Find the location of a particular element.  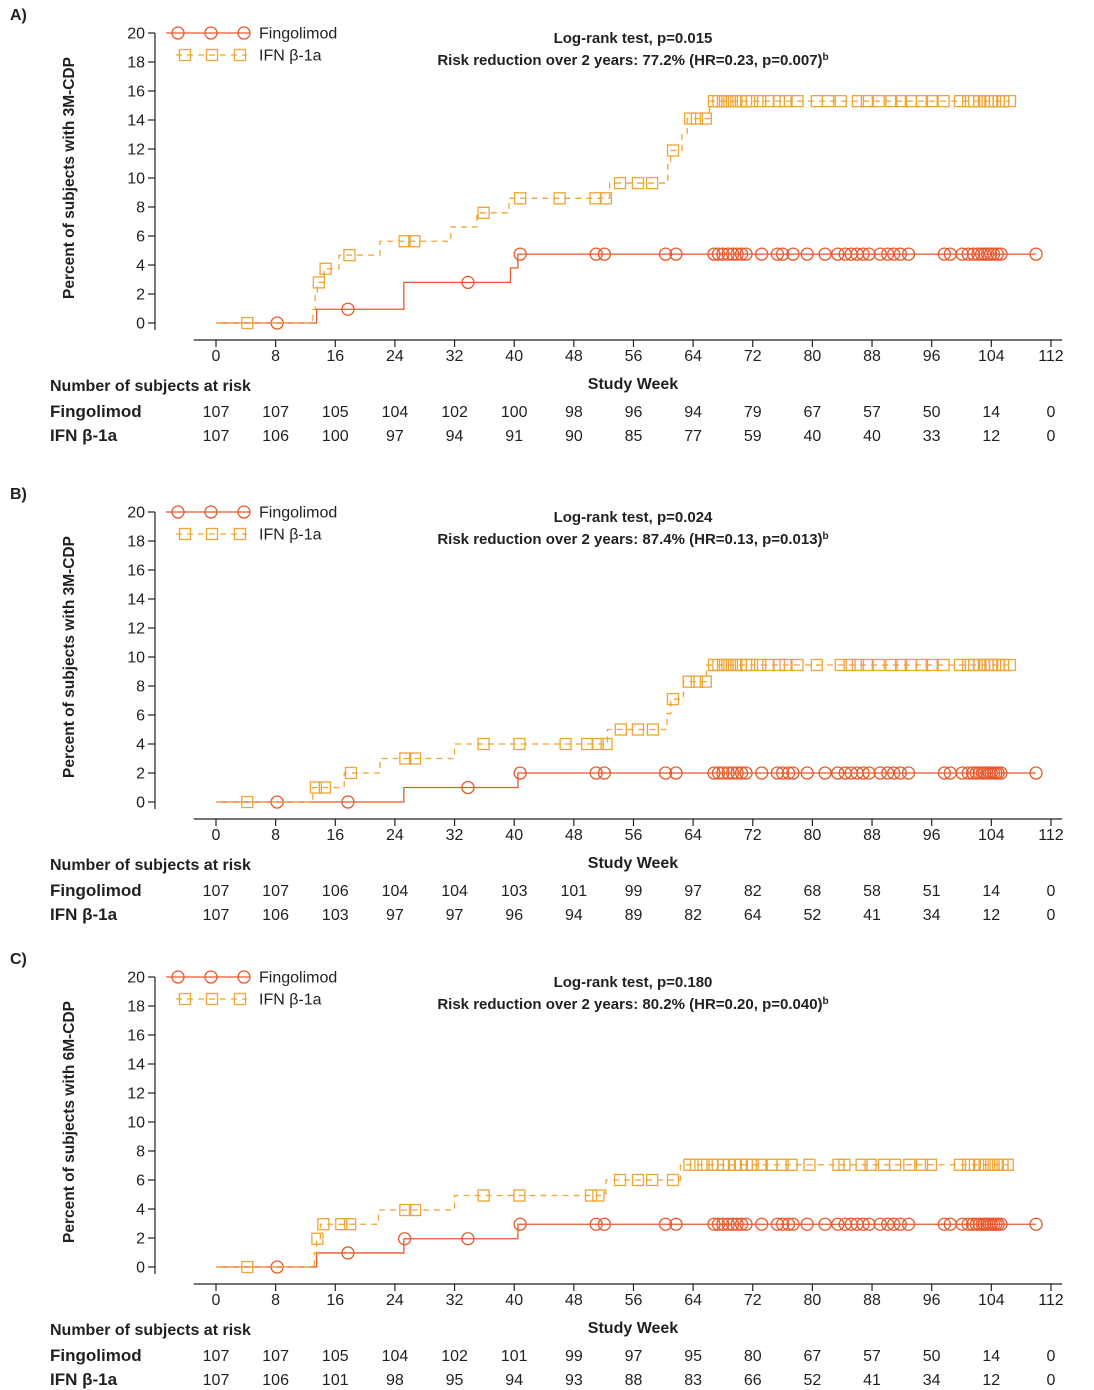

plot-area is located at coordinates (629, 212).